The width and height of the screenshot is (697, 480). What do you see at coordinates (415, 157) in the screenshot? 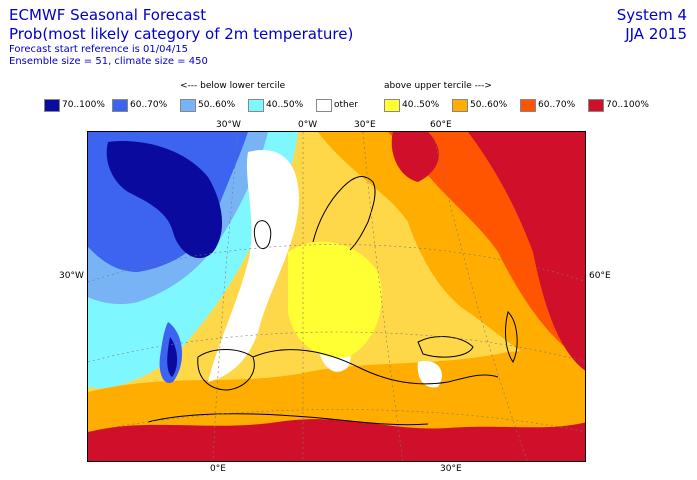
I see `field-red-northeast` at bounding box center [415, 157].